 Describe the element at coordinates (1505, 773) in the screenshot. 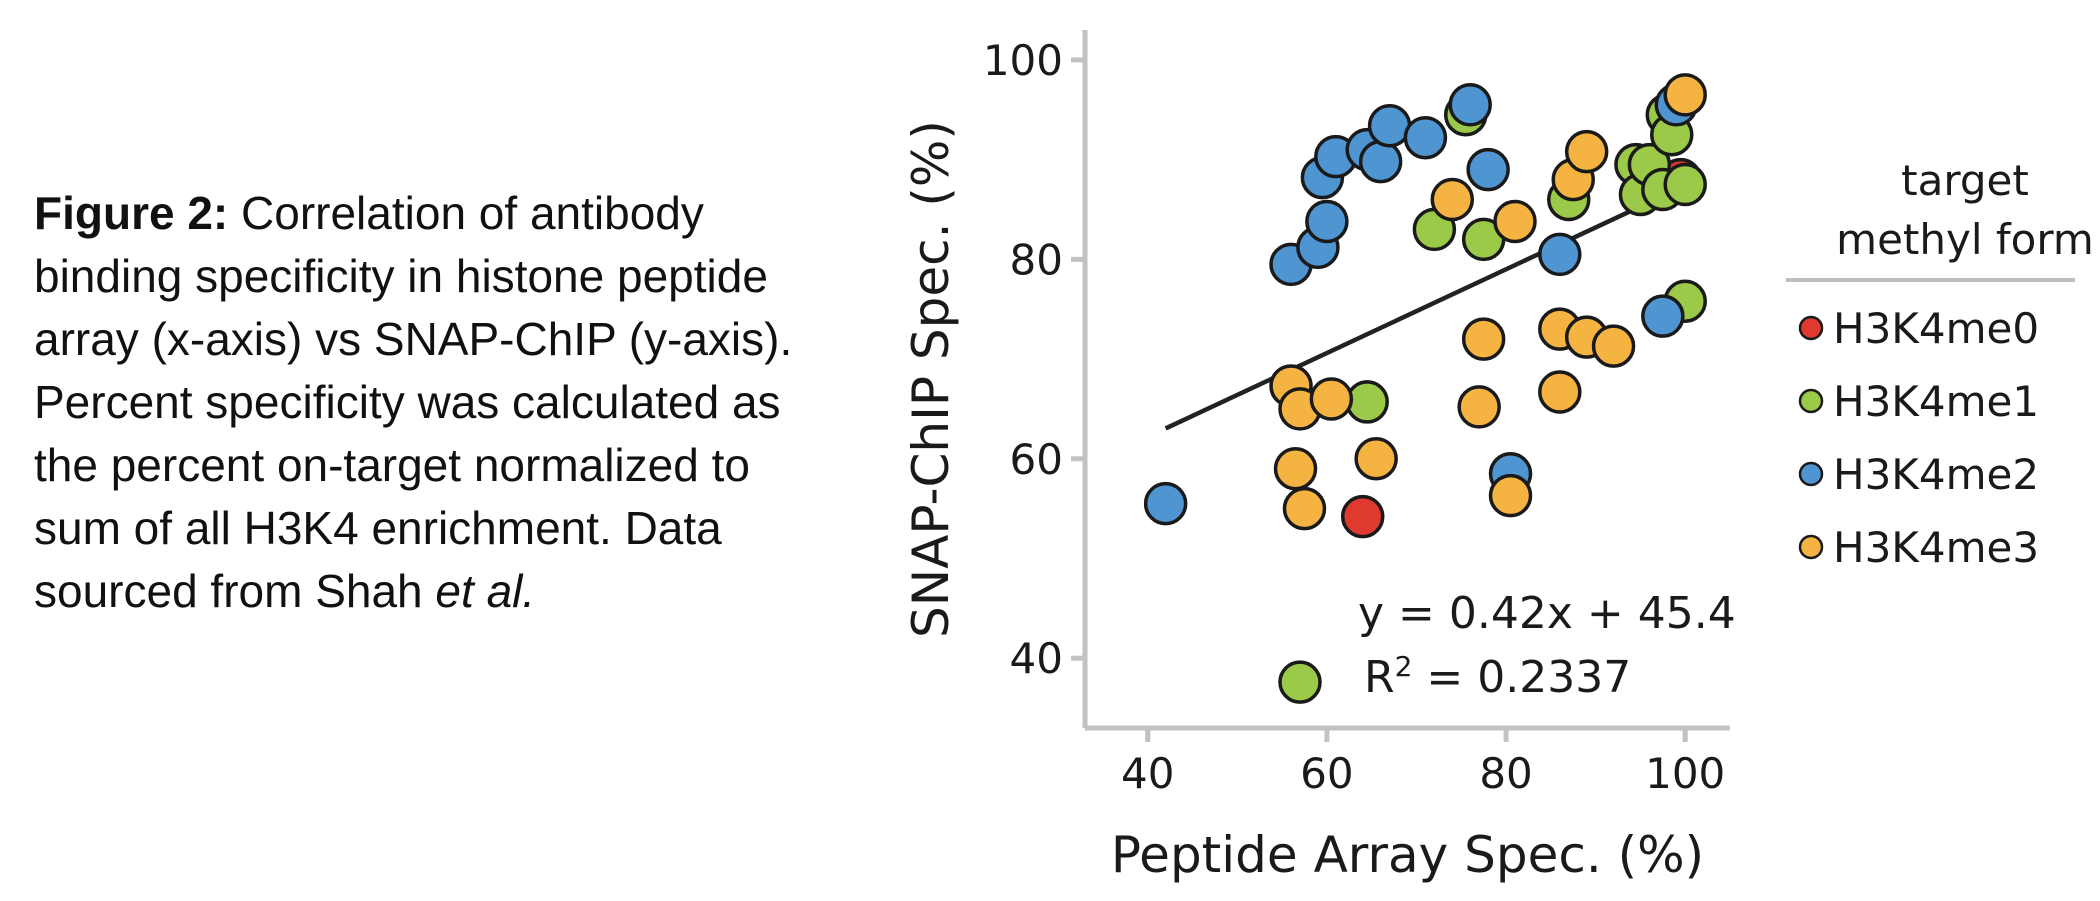

I see `x-tick-label: 80` at that location.